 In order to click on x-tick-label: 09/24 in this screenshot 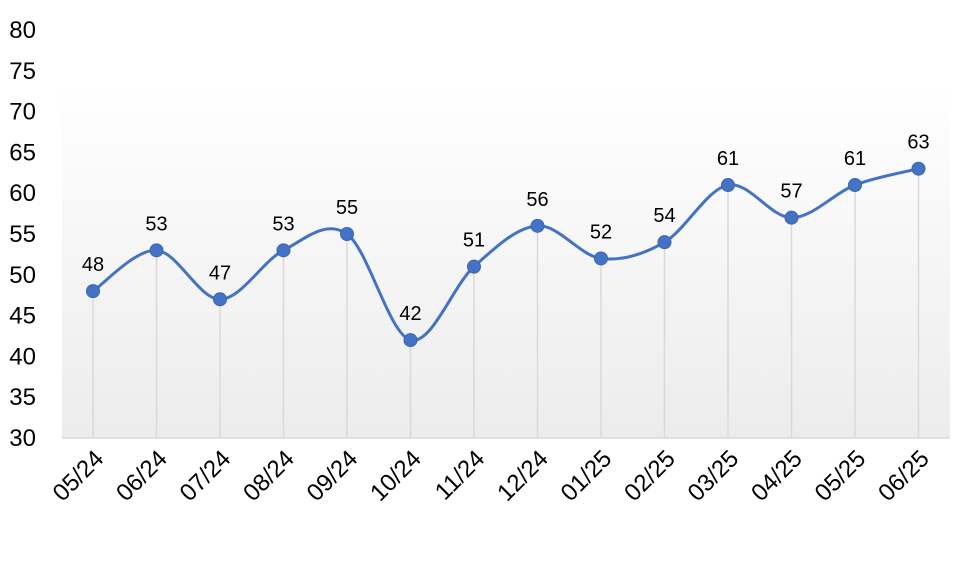, I will do `click(333, 476)`.